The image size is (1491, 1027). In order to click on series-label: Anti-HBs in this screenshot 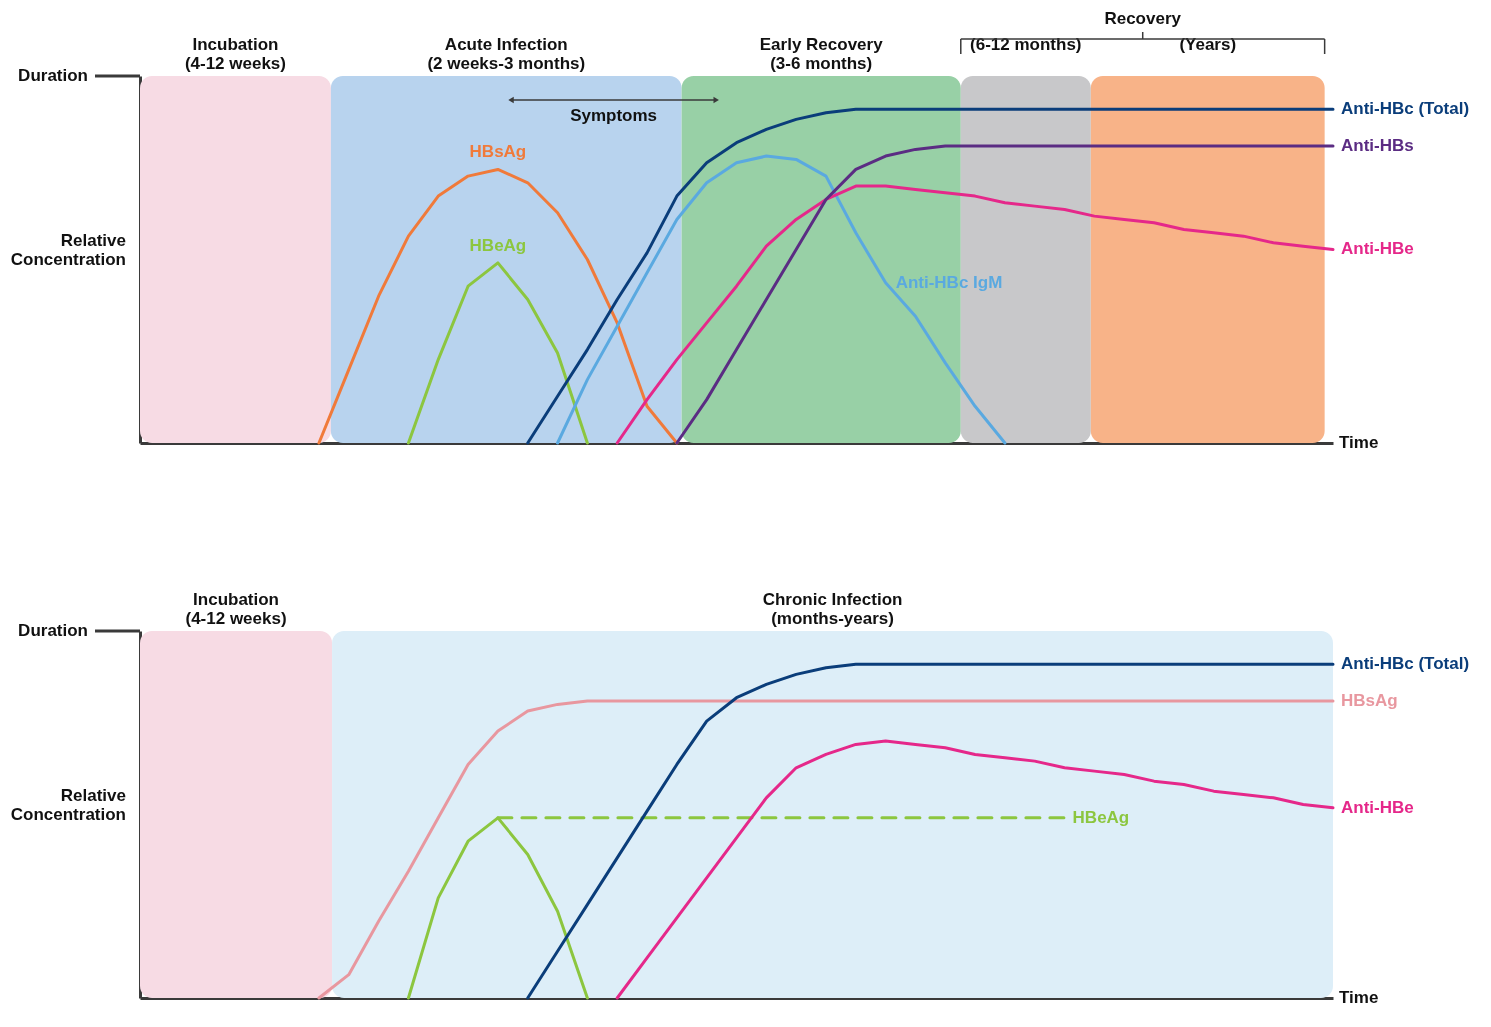, I will do `click(1377, 146)`.